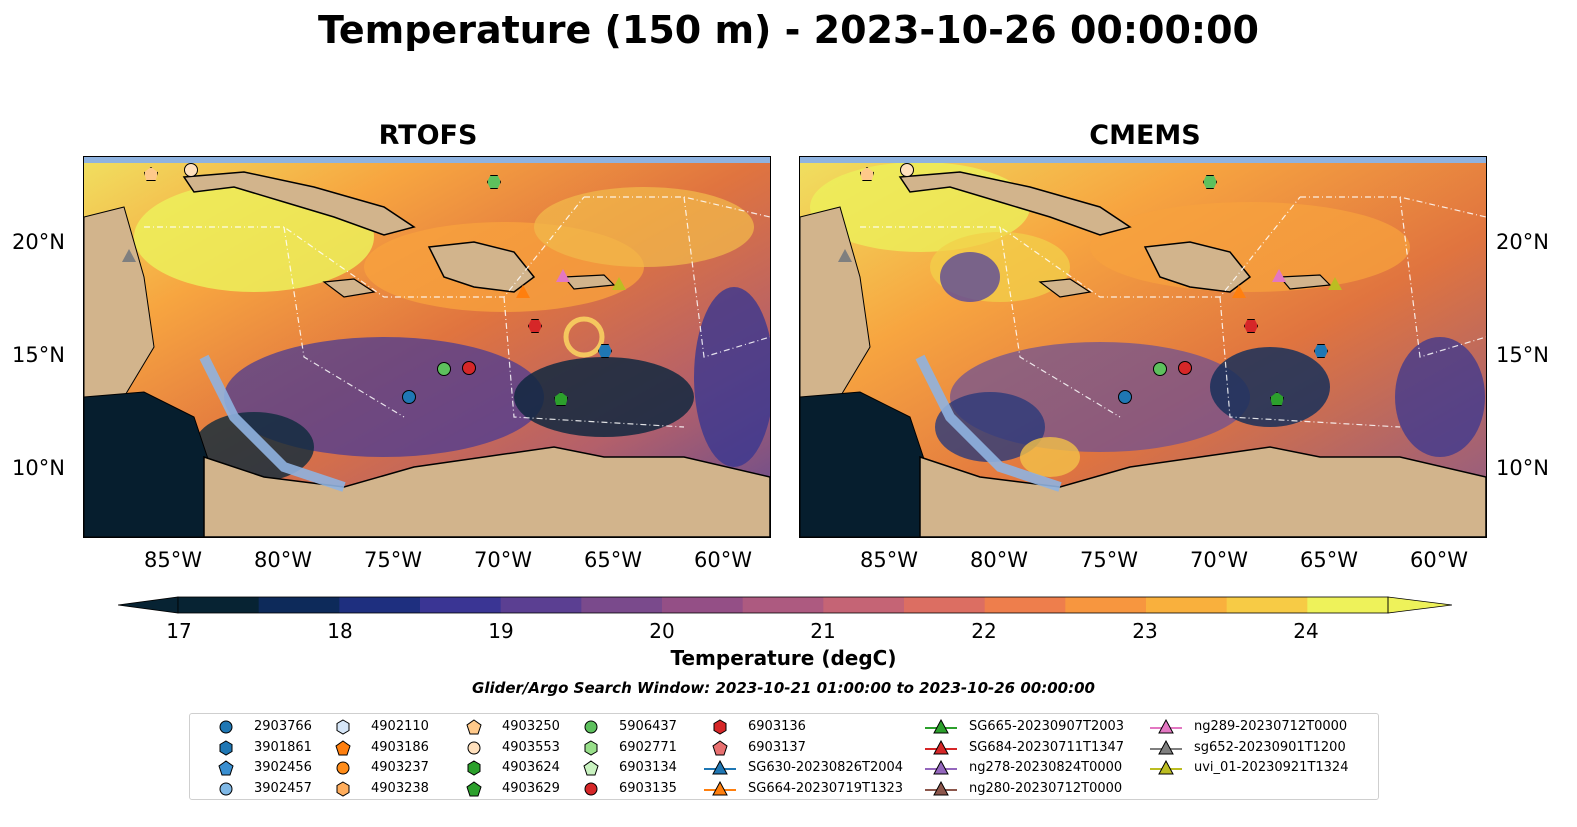 The height and width of the screenshot is (827, 1577). What do you see at coordinates (283, 726) in the screenshot?
I see `legend-label: 2903766` at bounding box center [283, 726].